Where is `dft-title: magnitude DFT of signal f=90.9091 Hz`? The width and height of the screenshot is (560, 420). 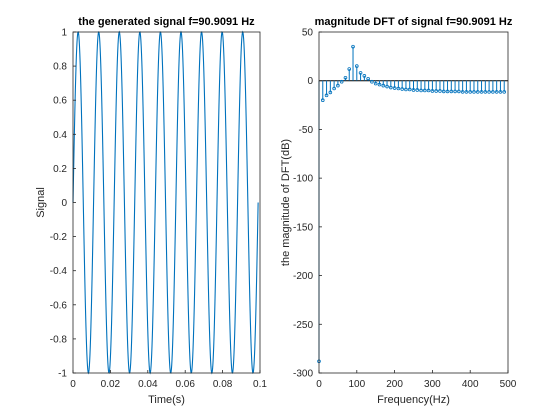 dft-title: magnitude DFT of signal f=90.9091 Hz is located at coordinates (414, 22).